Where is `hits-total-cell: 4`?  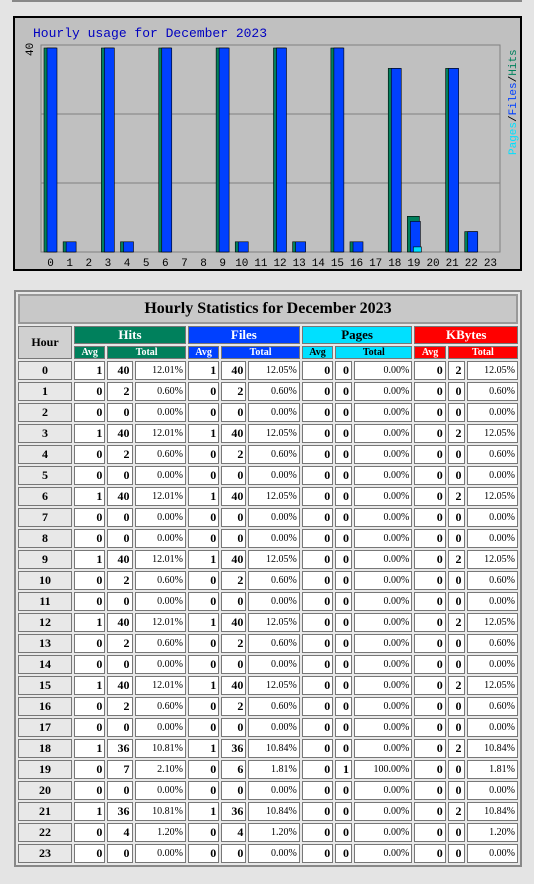
hits-total-cell: 4 is located at coordinates (120, 832).